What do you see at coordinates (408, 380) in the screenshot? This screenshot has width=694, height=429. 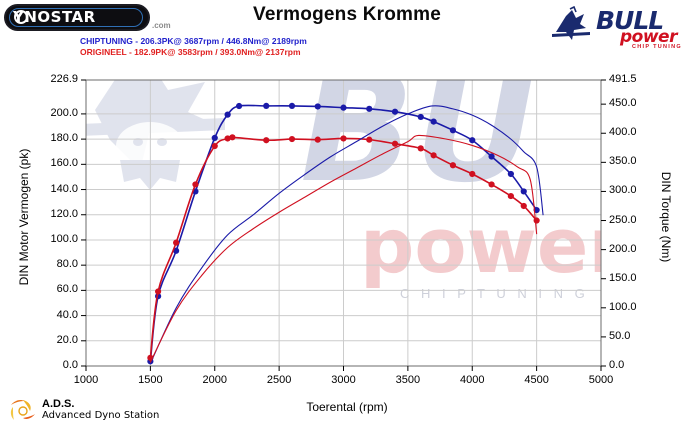 I see `x-tick-5: 3500` at bounding box center [408, 380].